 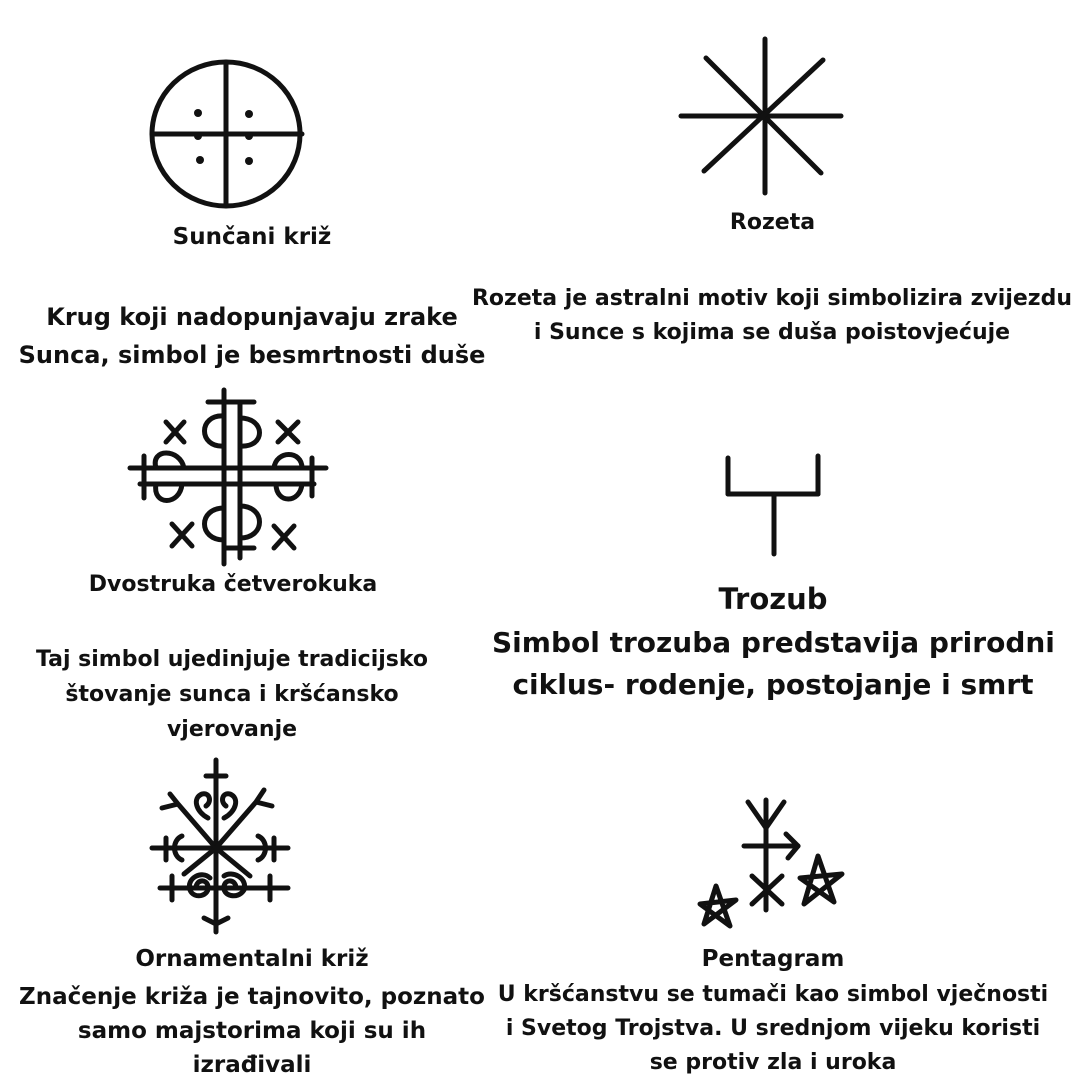 I want to click on trident-description-line: ciklus- rodenje, postojanje i smrt, so click(x=773, y=684).